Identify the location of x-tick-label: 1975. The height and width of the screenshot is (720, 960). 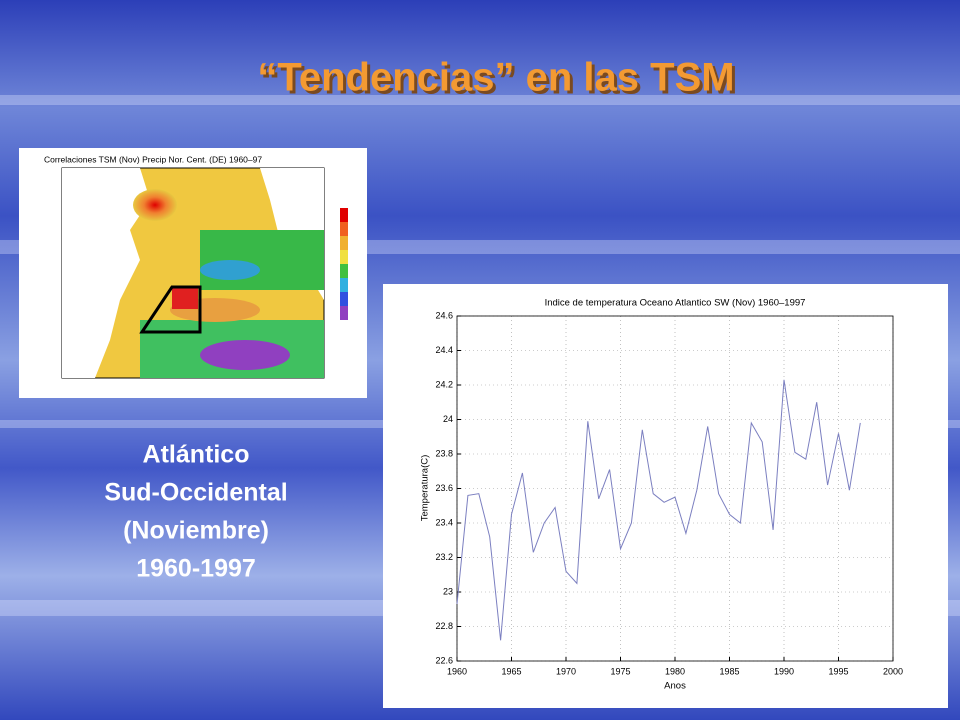
(620, 671).